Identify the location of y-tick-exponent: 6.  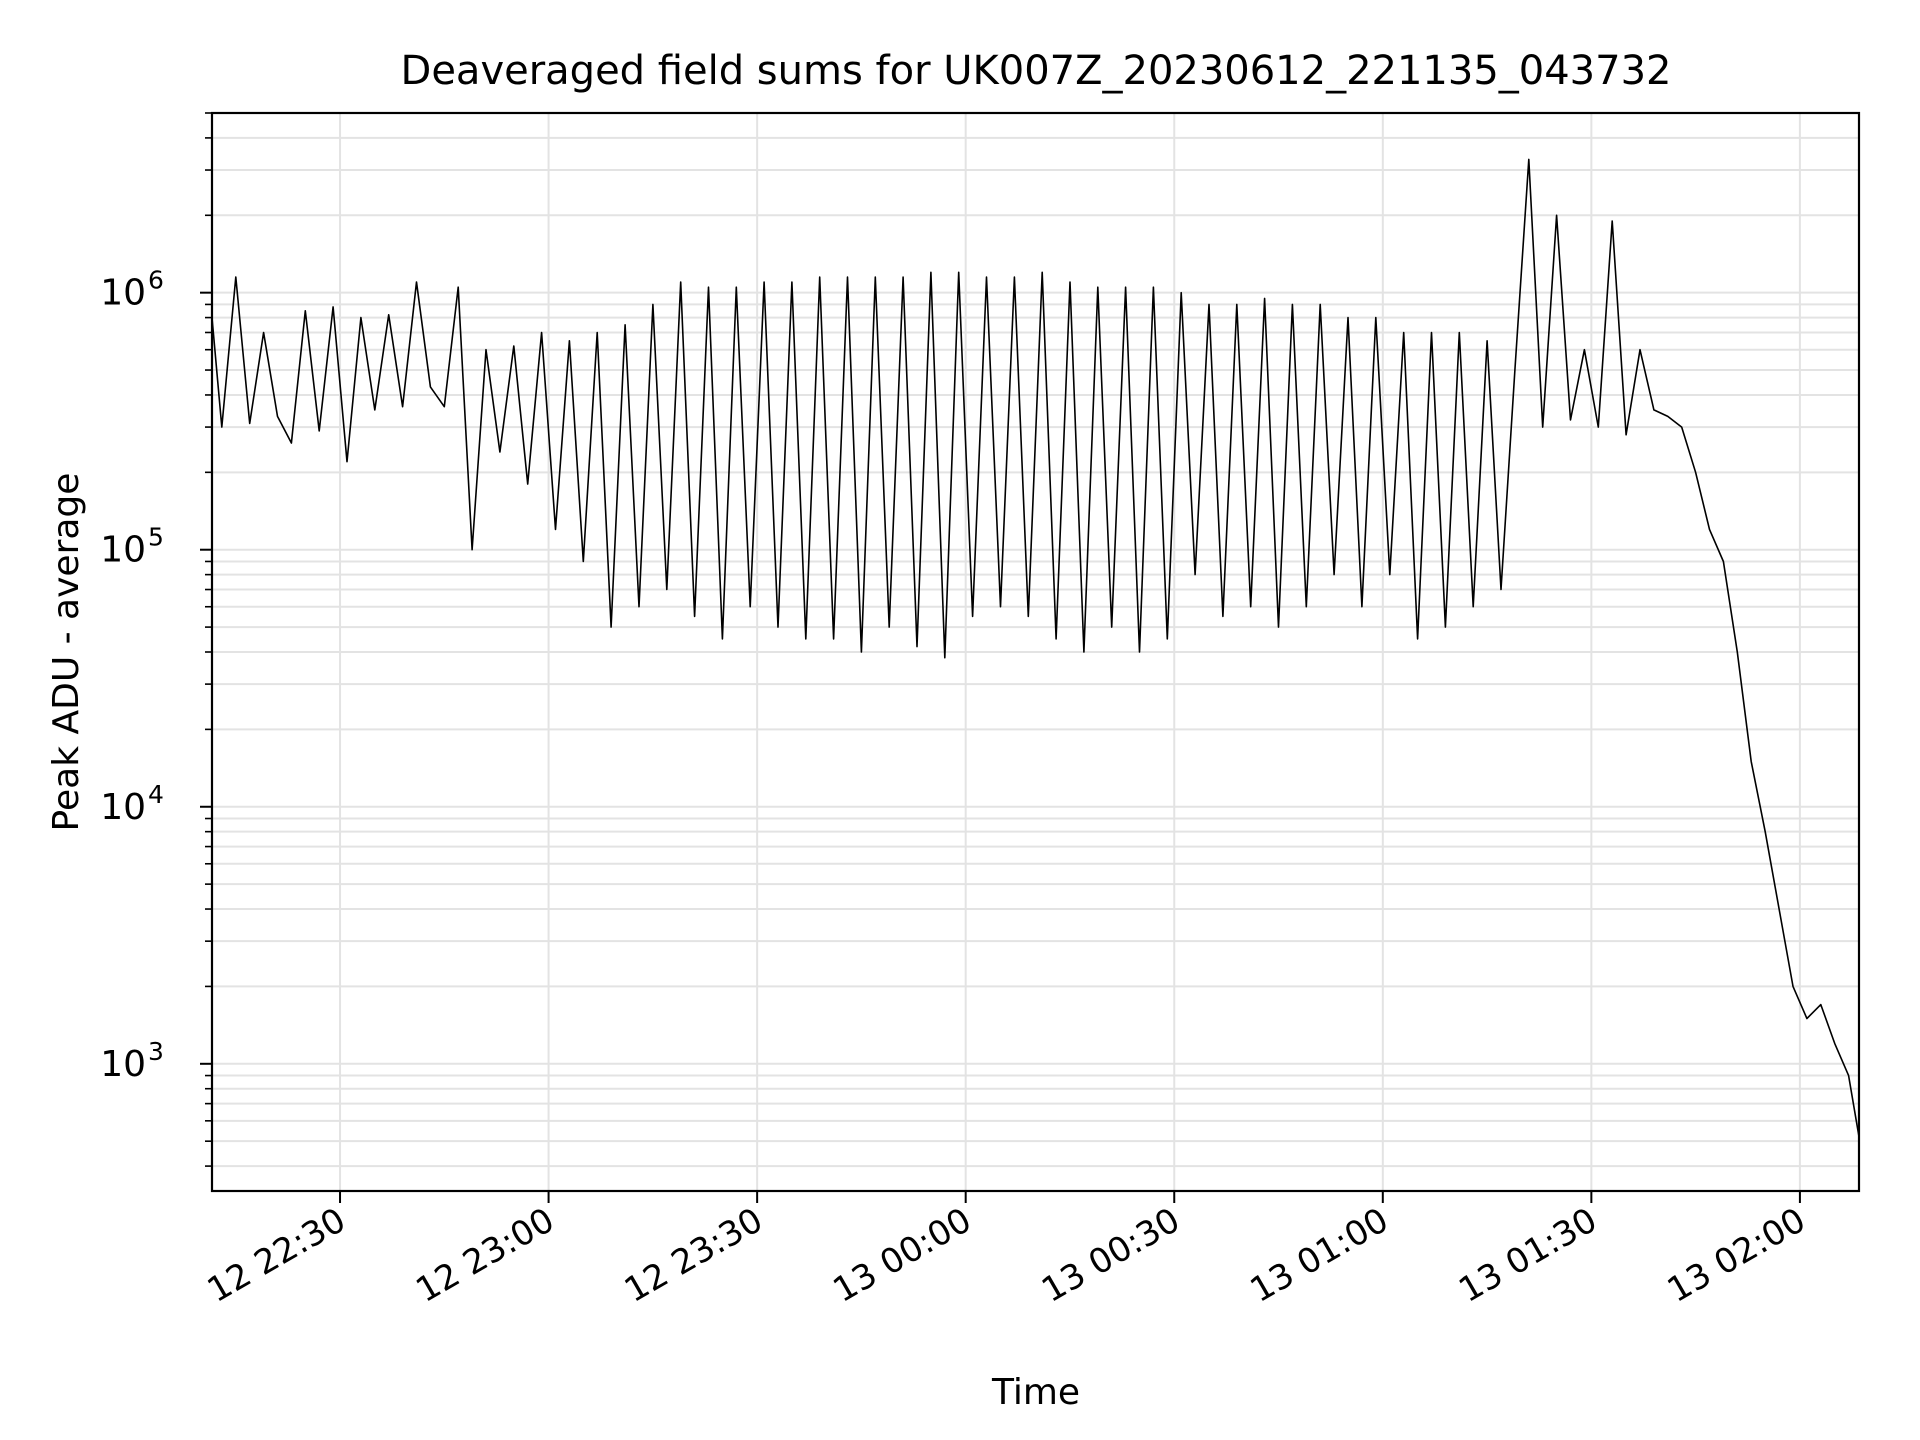
(156, 280).